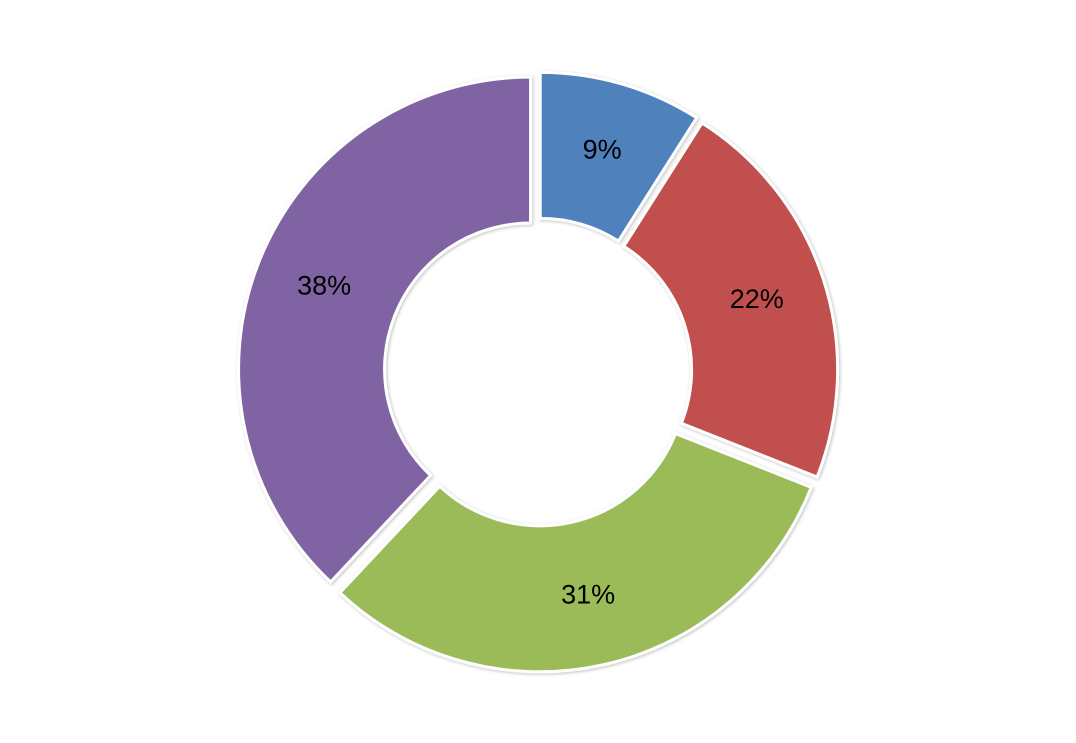 This screenshot has height=743, width=1076. What do you see at coordinates (324, 285) in the screenshot?
I see `data-label: 38%` at bounding box center [324, 285].